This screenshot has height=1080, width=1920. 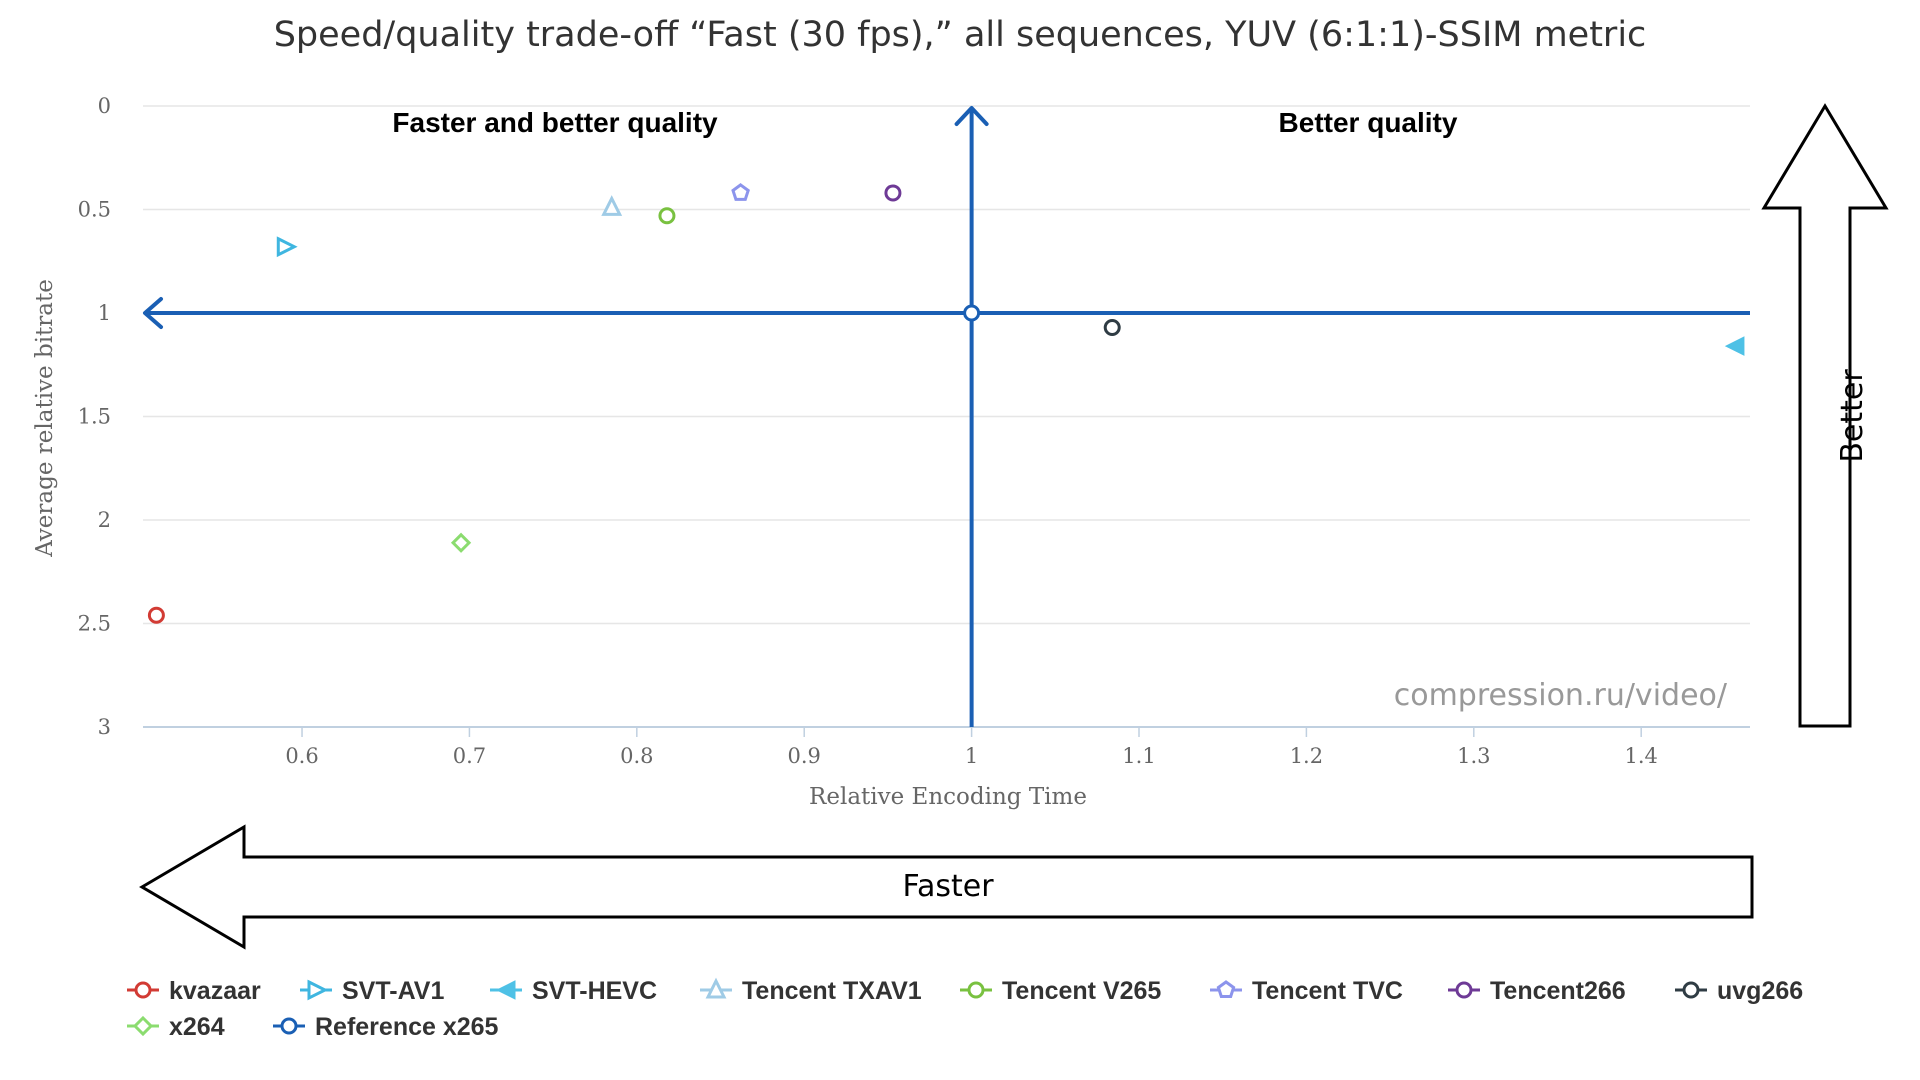 What do you see at coordinates (893, 193) in the screenshot?
I see `point-tencent266` at bounding box center [893, 193].